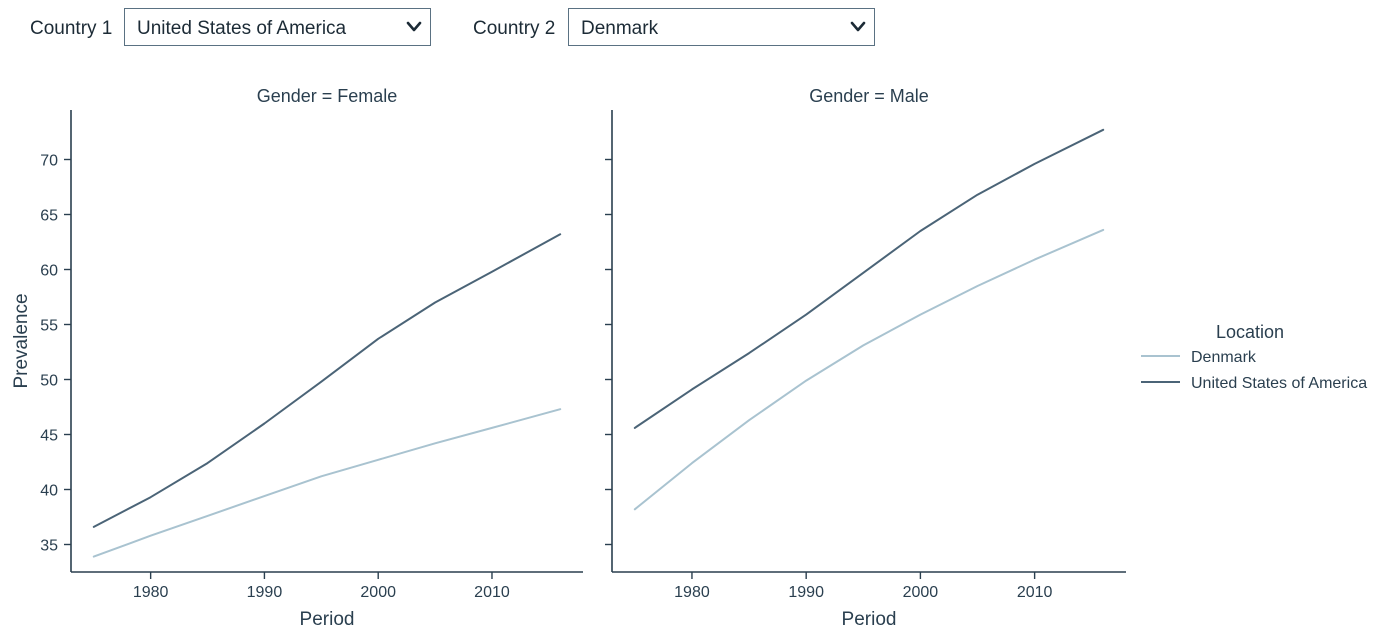  Describe the element at coordinates (869, 96) in the screenshot. I see `panel-2-title: Gender = Male` at that location.